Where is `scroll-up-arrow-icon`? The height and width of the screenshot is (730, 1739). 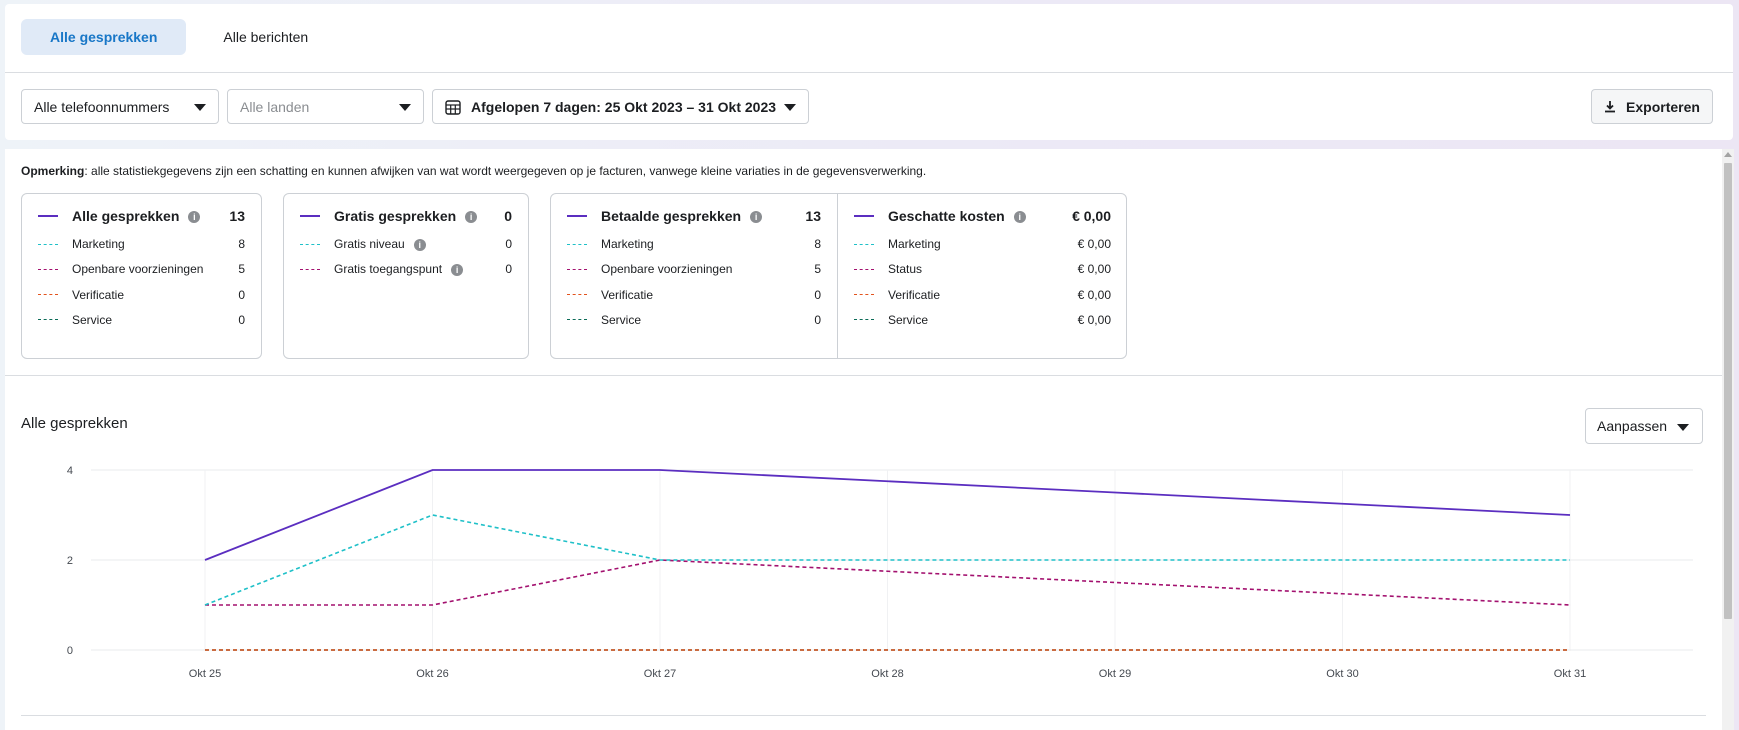
scroll-up-arrow-icon is located at coordinates (1728, 154).